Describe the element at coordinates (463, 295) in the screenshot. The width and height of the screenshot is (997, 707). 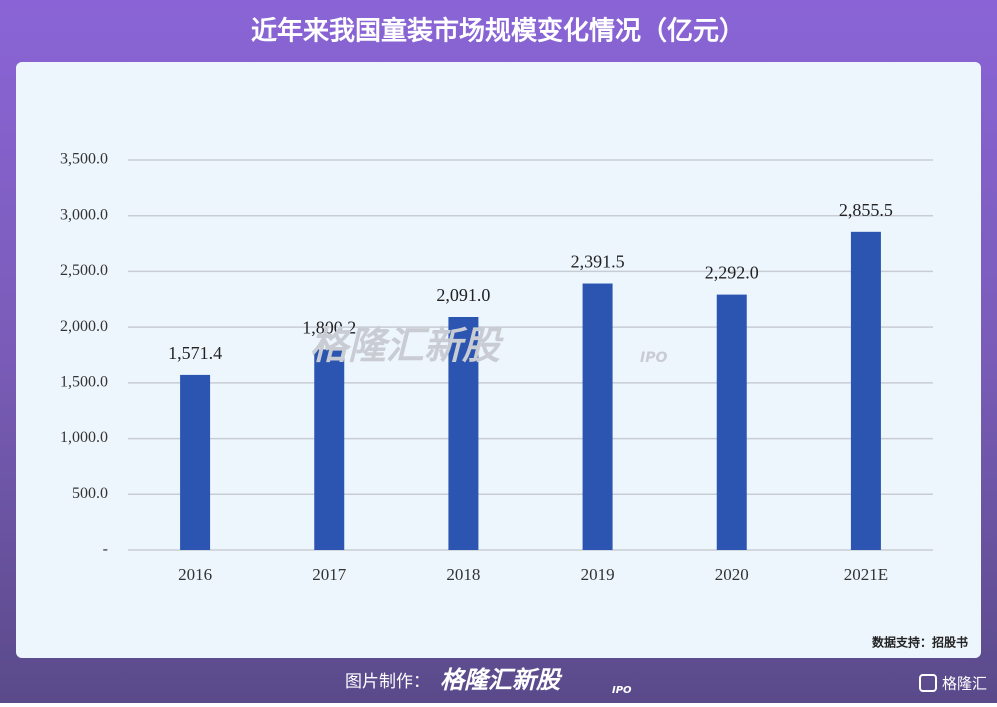
I see `value-label: 2,091.0` at that location.